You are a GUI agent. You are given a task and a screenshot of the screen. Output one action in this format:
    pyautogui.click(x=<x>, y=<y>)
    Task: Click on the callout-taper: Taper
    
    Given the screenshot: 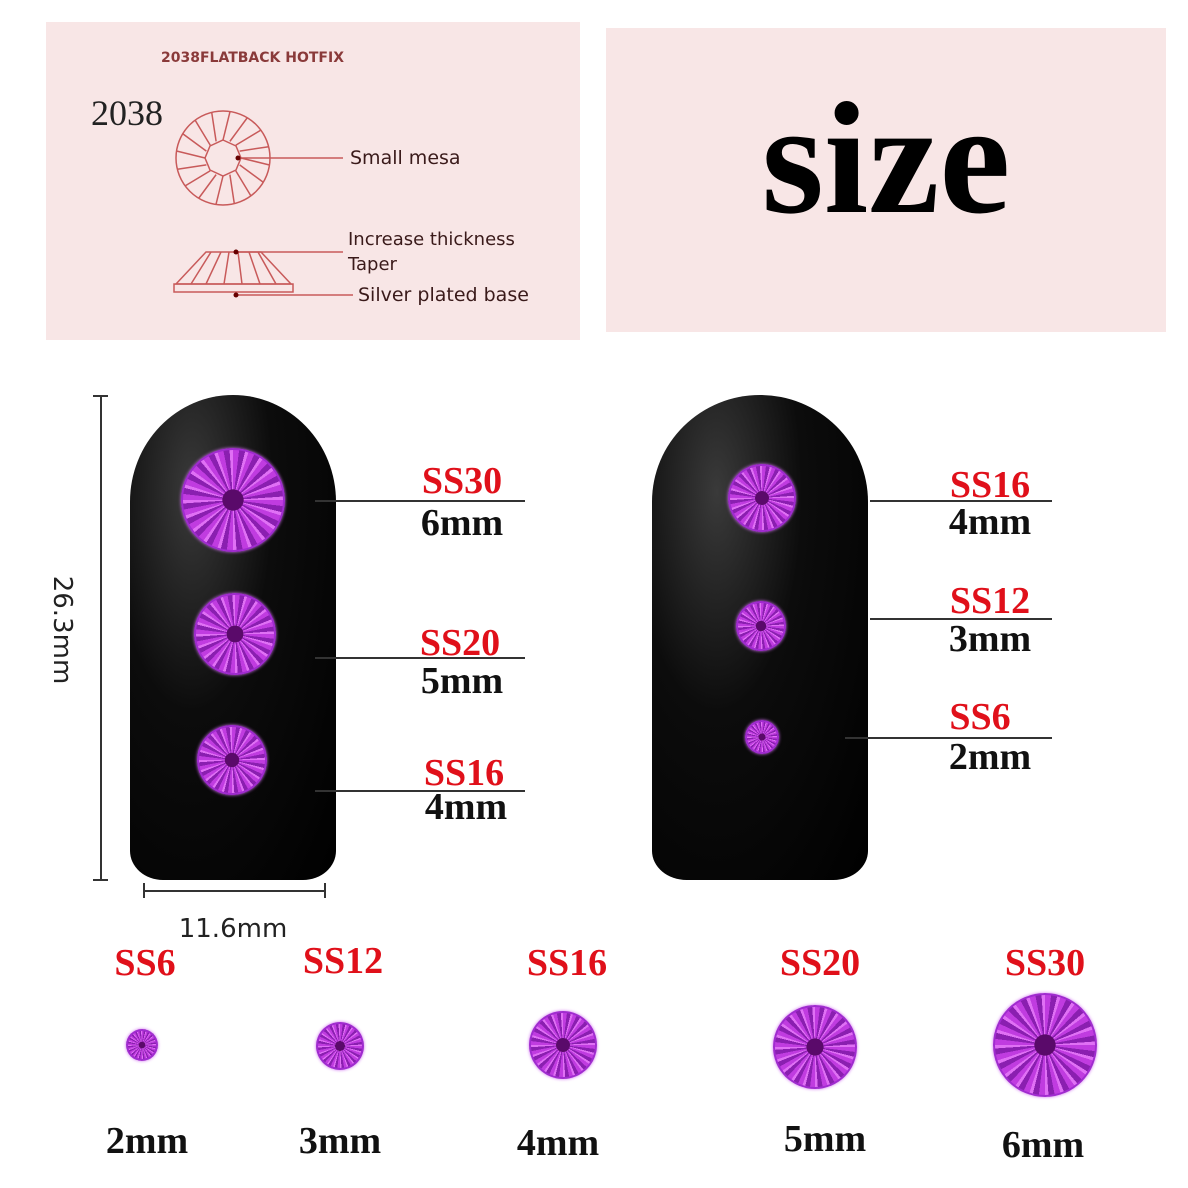 What is the action you would take?
    pyautogui.click(x=372, y=264)
    